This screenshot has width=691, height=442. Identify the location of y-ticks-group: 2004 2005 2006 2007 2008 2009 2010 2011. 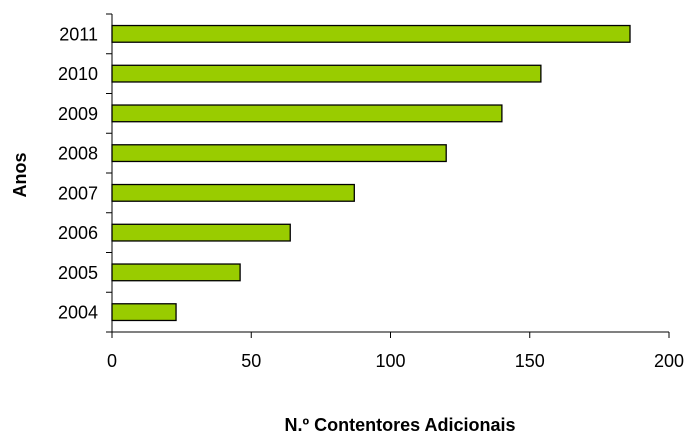
(85, 173).